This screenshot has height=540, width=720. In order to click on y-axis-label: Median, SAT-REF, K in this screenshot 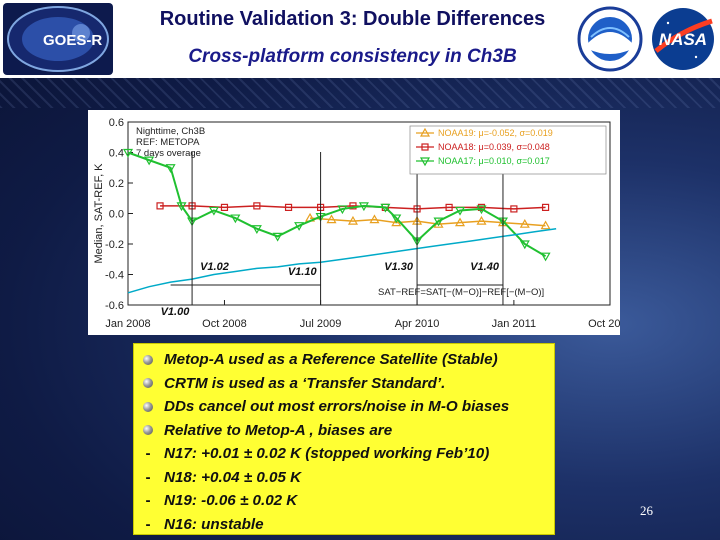, I will do `click(99, 213)`.